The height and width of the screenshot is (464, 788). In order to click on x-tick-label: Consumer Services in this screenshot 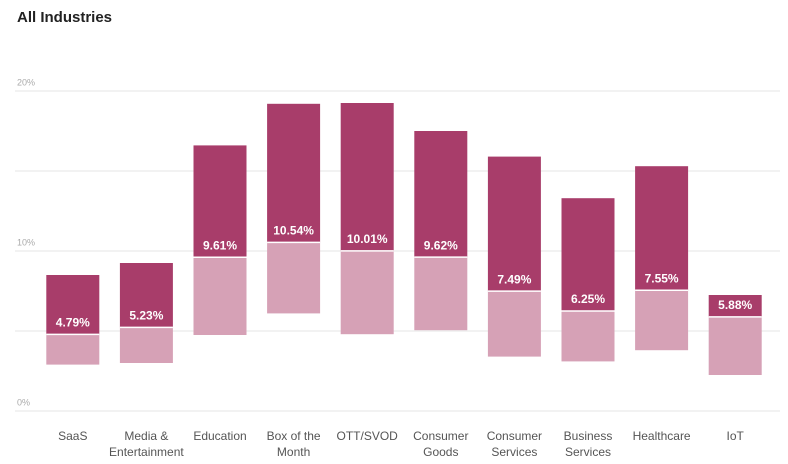, I will do `click(514, 444)`.